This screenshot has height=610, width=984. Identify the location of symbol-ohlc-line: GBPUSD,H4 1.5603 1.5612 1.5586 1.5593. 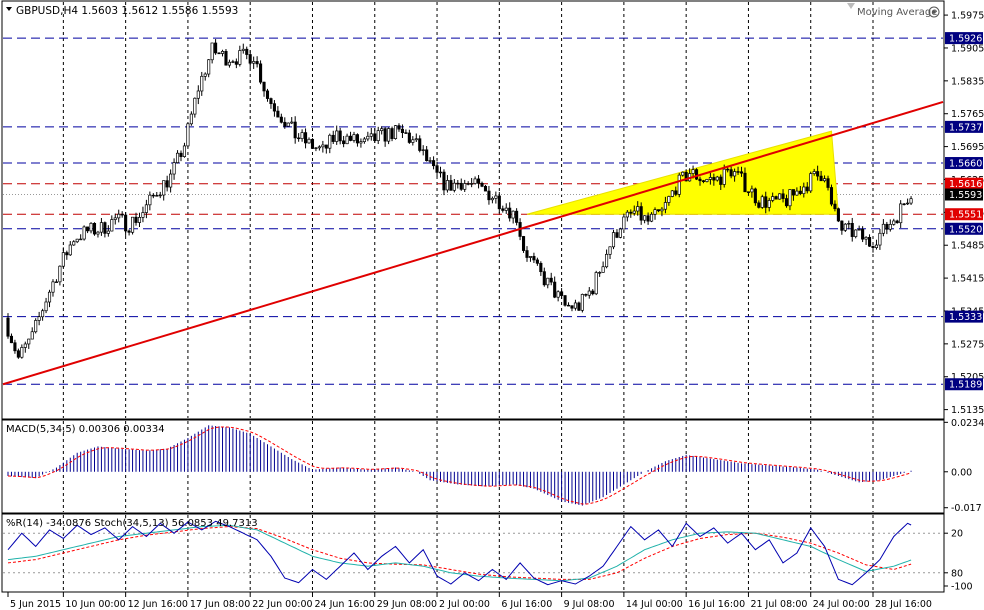
(127, 11).